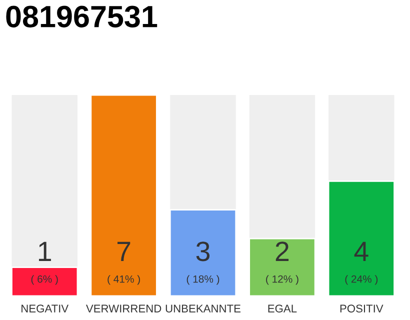 This screenshot has width=410, height=320. I want to click on annotation: ( 12% ), so click(282, 280).